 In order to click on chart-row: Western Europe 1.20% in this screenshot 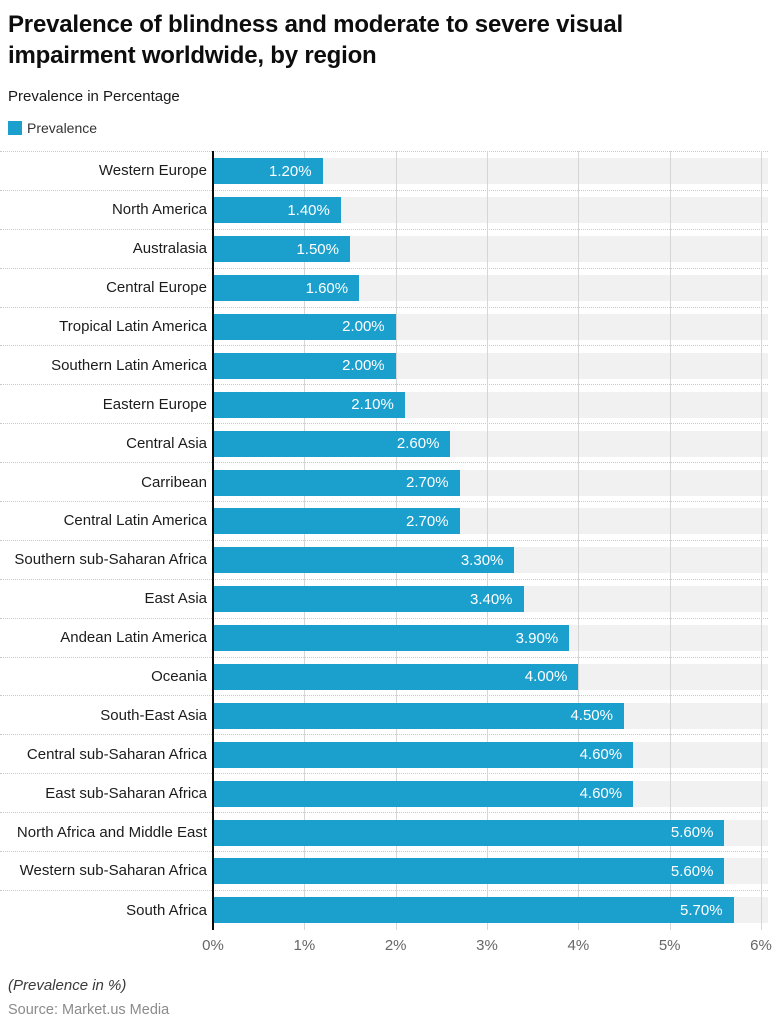, I will do `click(384, 171)`.